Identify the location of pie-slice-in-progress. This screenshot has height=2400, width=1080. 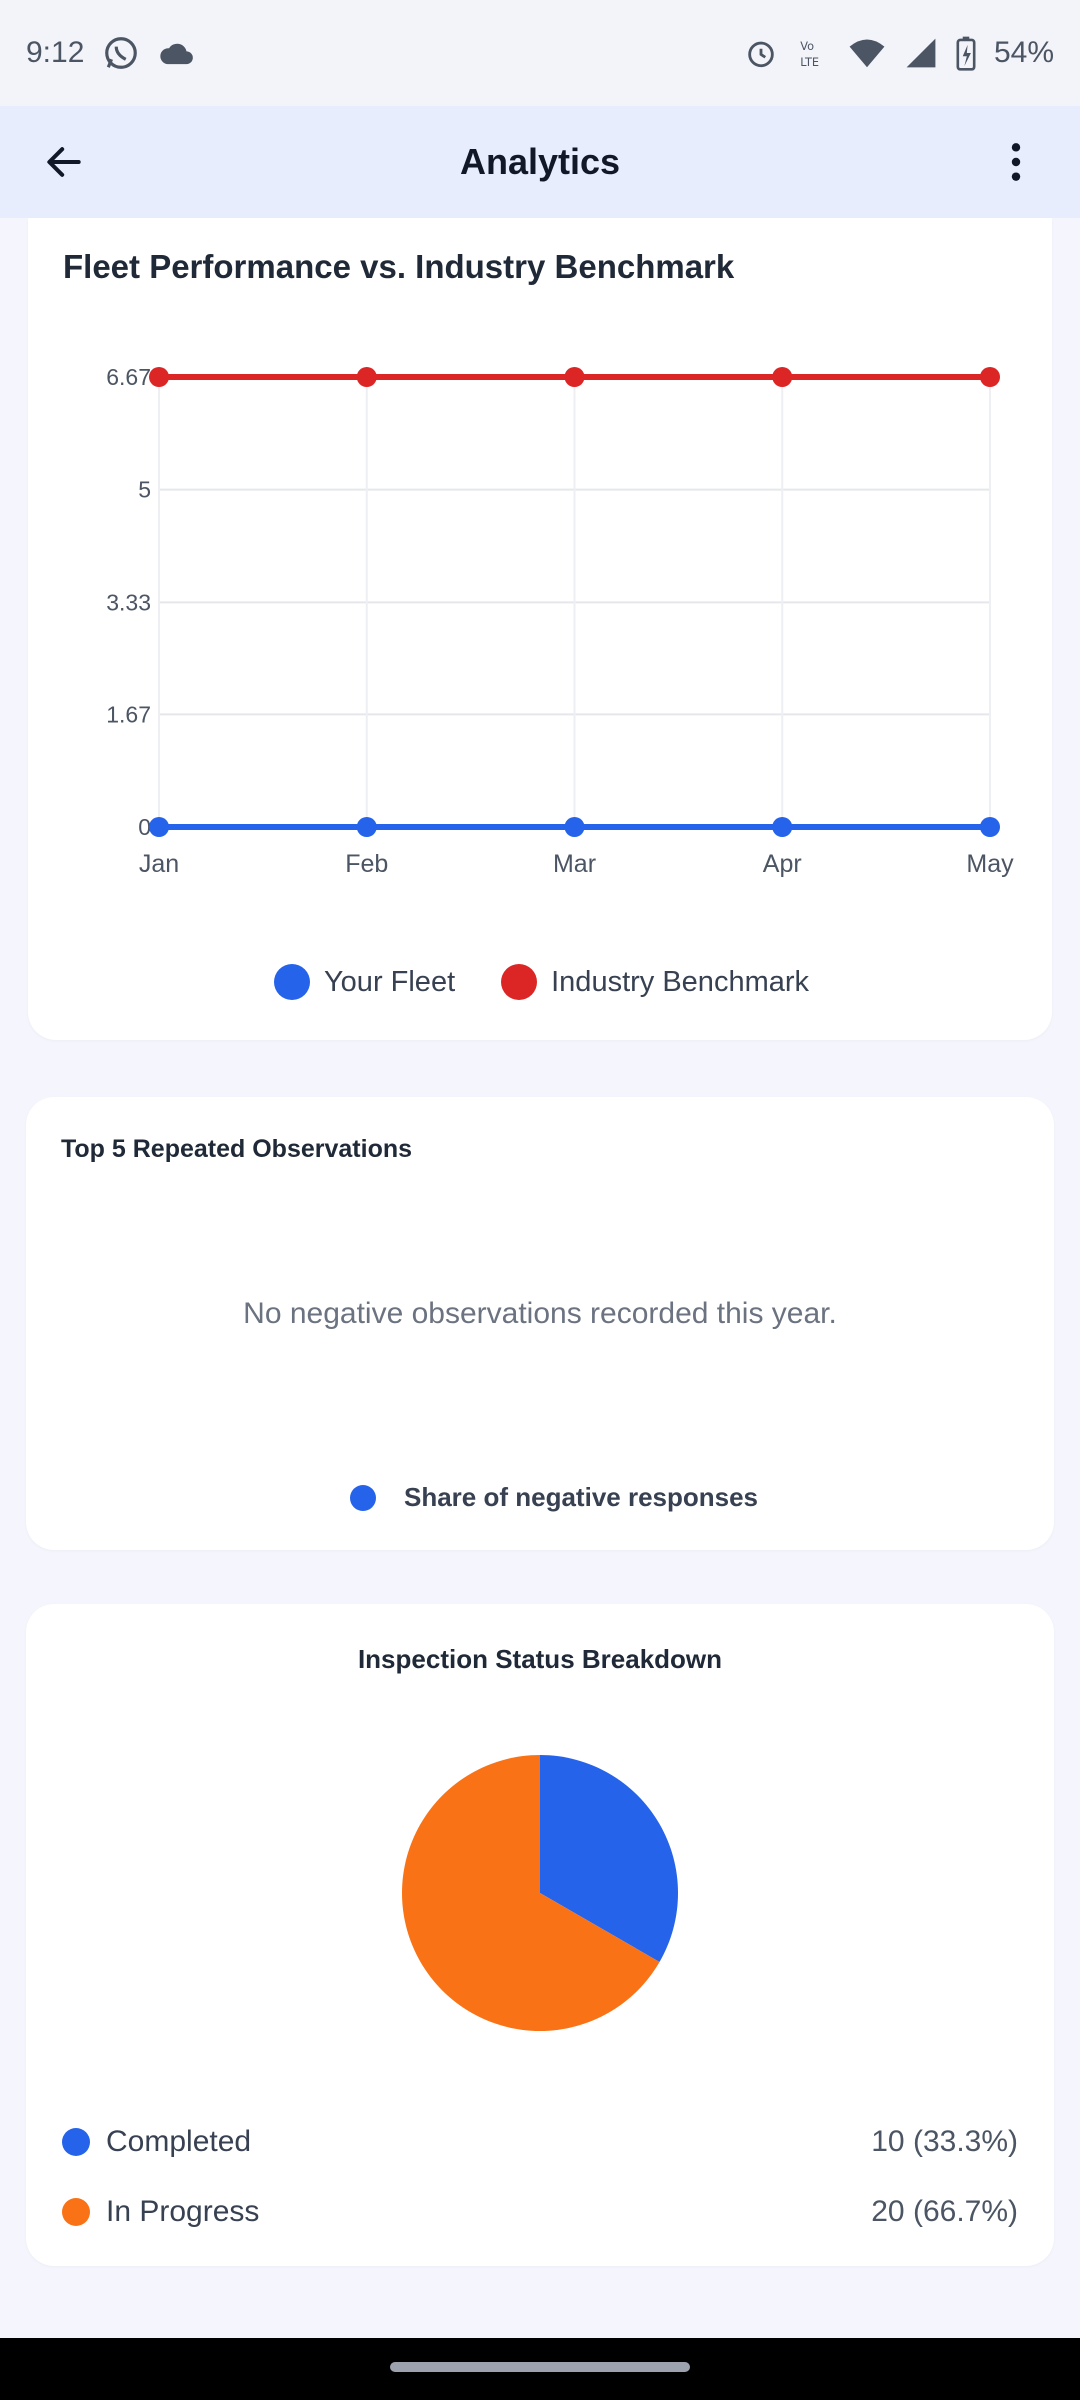
(531, 1893).